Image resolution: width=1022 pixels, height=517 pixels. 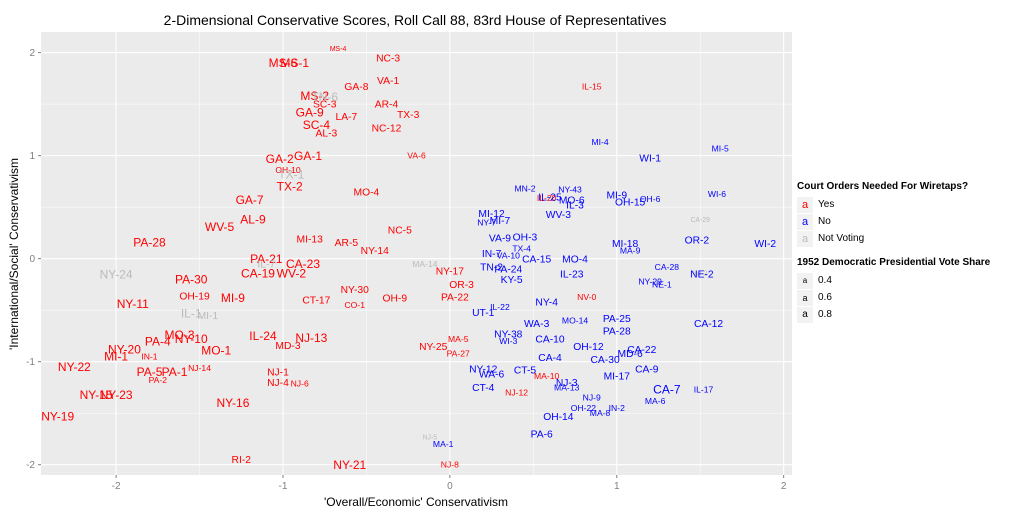 I want to click on x-tick-label: -1, so click(x=283, y=486).